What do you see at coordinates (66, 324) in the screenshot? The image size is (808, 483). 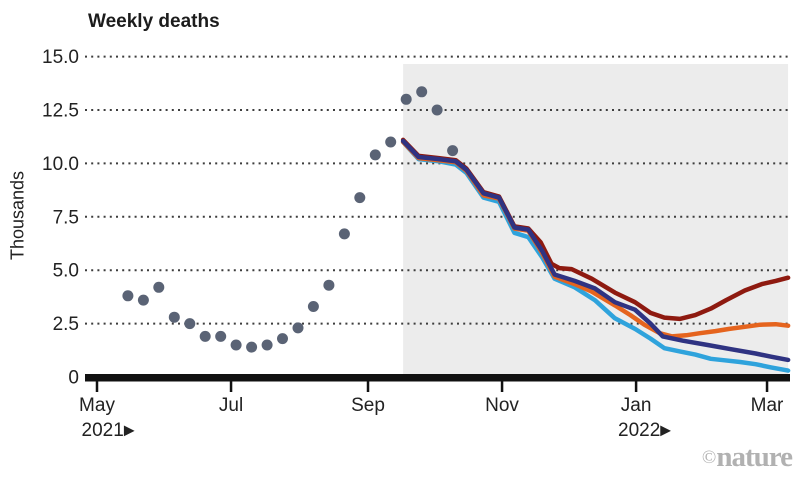 I see `y-tick-label: 2.5` at bounding box center [66, 324].